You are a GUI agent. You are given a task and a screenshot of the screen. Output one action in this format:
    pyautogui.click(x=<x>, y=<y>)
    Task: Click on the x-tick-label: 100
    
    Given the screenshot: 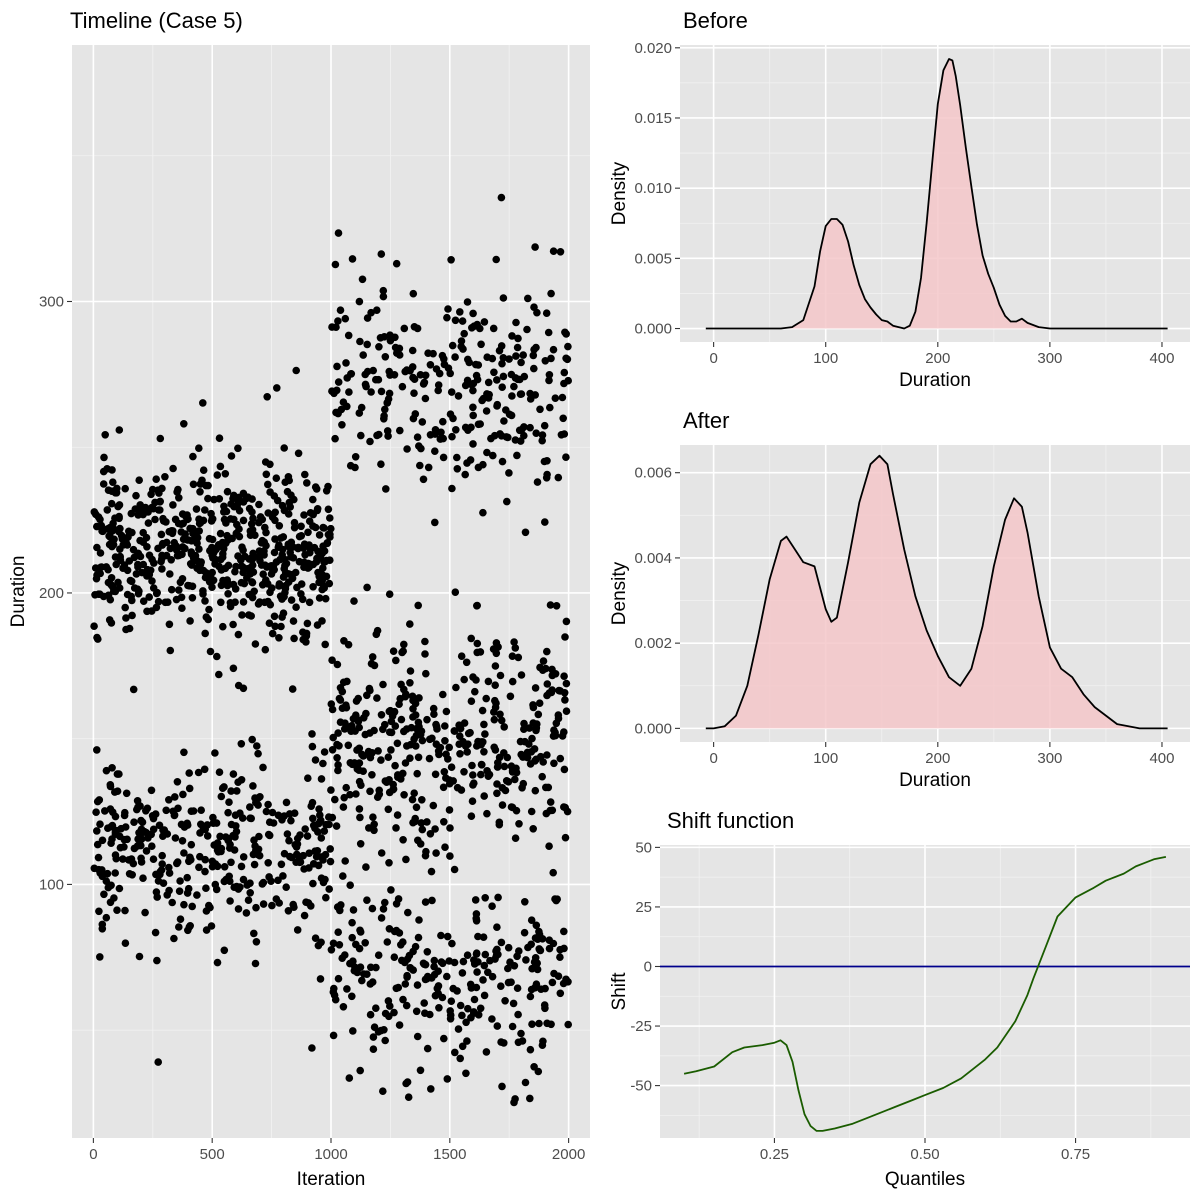 What is the action you would take?
    pyautogui.click(x=825, y=758)
    